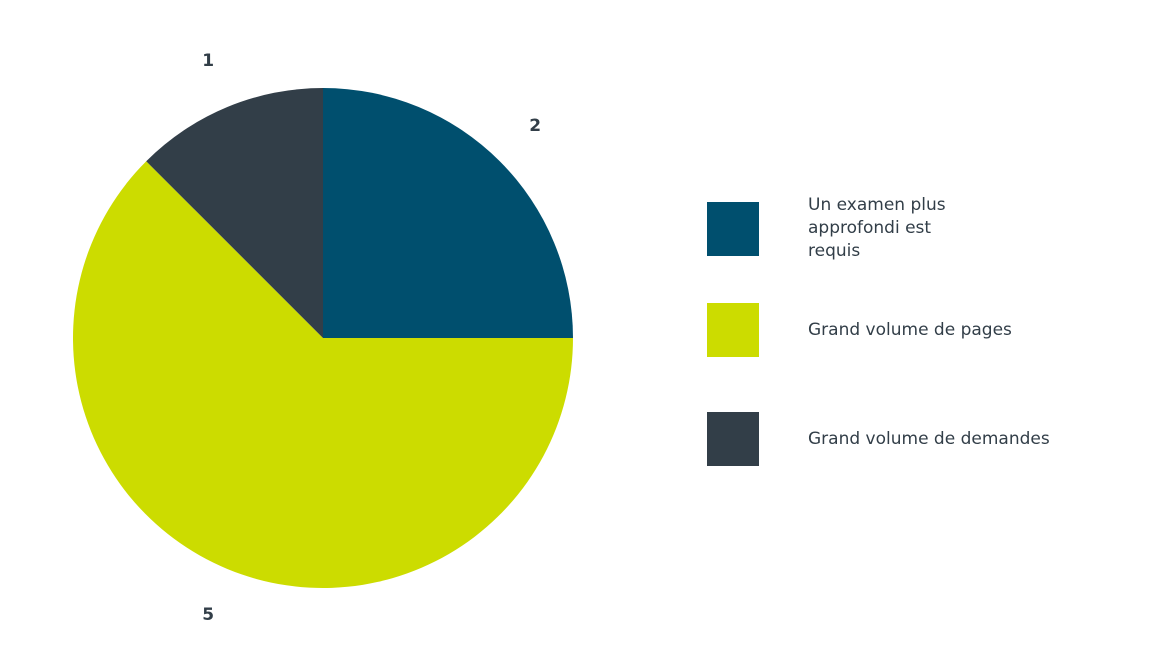  I want to click on data-label: 5, so click(208, 615).